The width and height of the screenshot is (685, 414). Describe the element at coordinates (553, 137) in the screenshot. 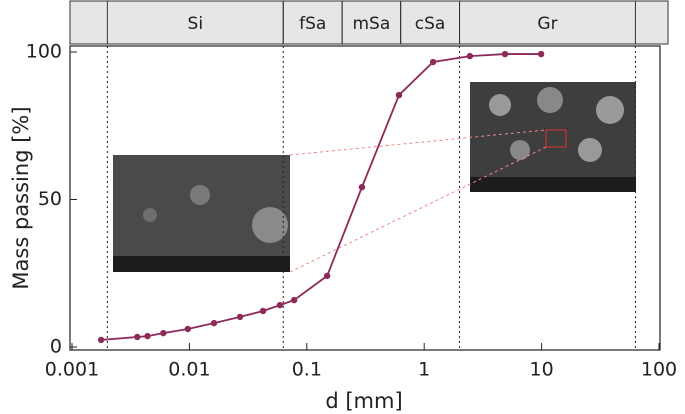

I see `sem-image-right` at that location.